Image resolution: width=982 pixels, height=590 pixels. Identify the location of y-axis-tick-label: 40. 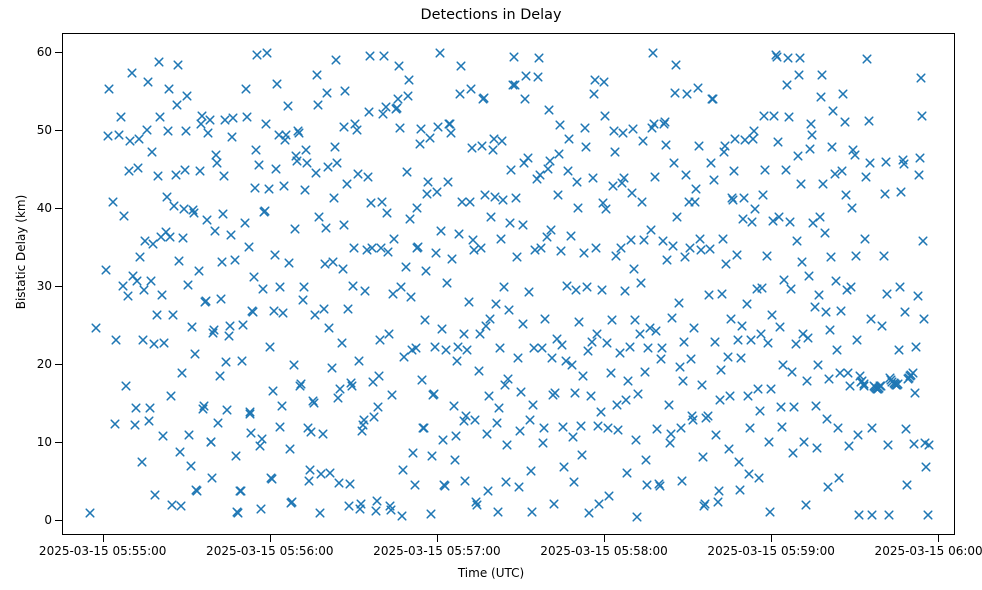
(44, 208).